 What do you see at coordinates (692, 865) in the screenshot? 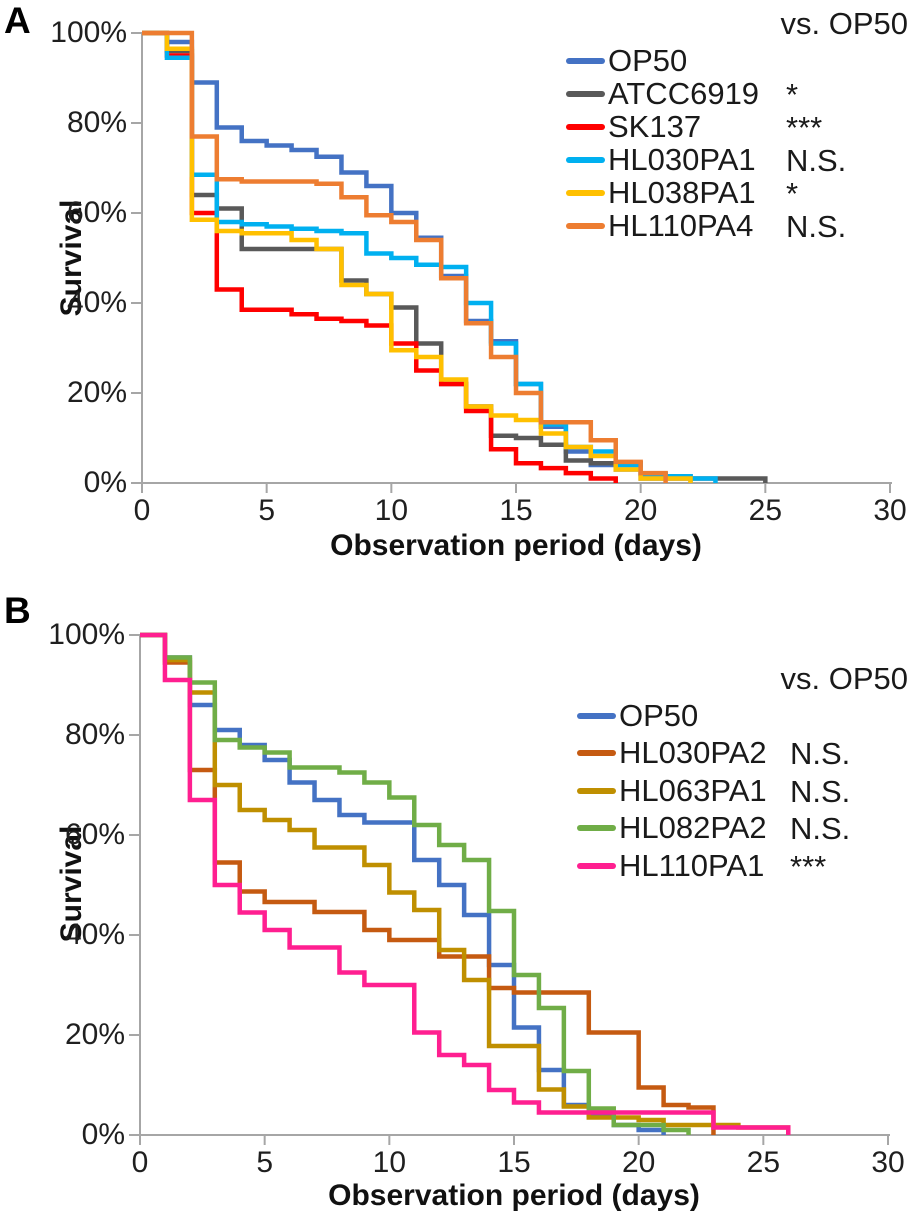
I see `legend-label: HL110PA1` at bounding box center [692, 865].